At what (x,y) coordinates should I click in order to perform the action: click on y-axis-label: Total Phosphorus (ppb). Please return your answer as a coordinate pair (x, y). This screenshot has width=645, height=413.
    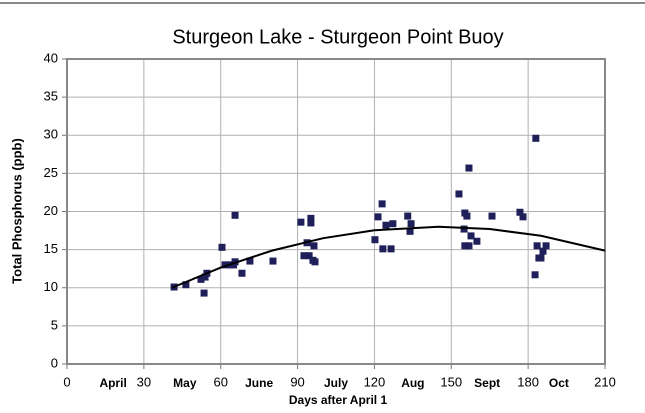
    Looking at the image, I should click on (16, 211).